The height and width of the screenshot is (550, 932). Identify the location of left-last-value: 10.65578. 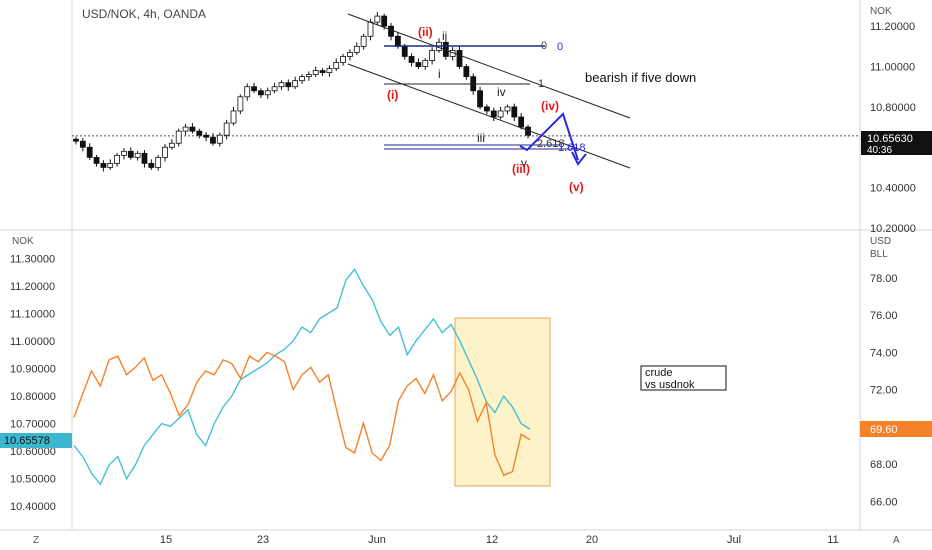
(27, 441).